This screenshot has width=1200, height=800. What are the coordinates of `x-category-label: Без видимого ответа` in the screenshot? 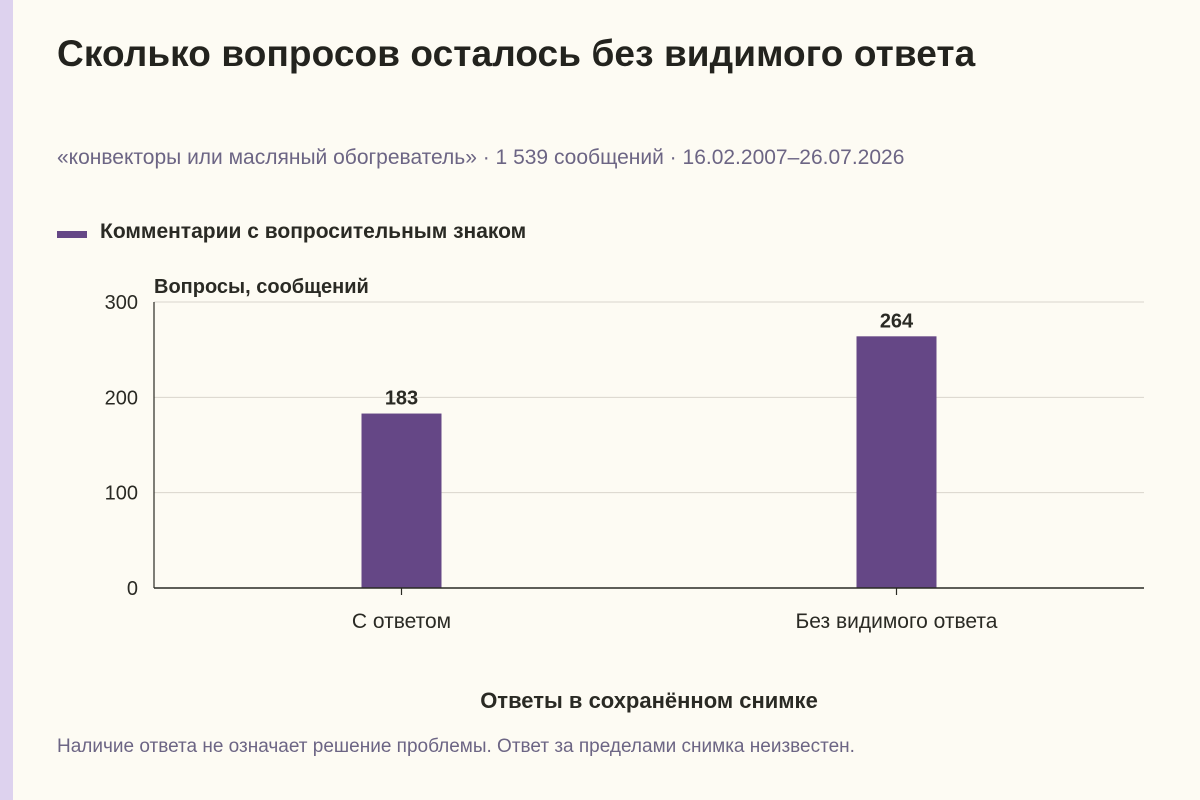 It's located at (897, 621).